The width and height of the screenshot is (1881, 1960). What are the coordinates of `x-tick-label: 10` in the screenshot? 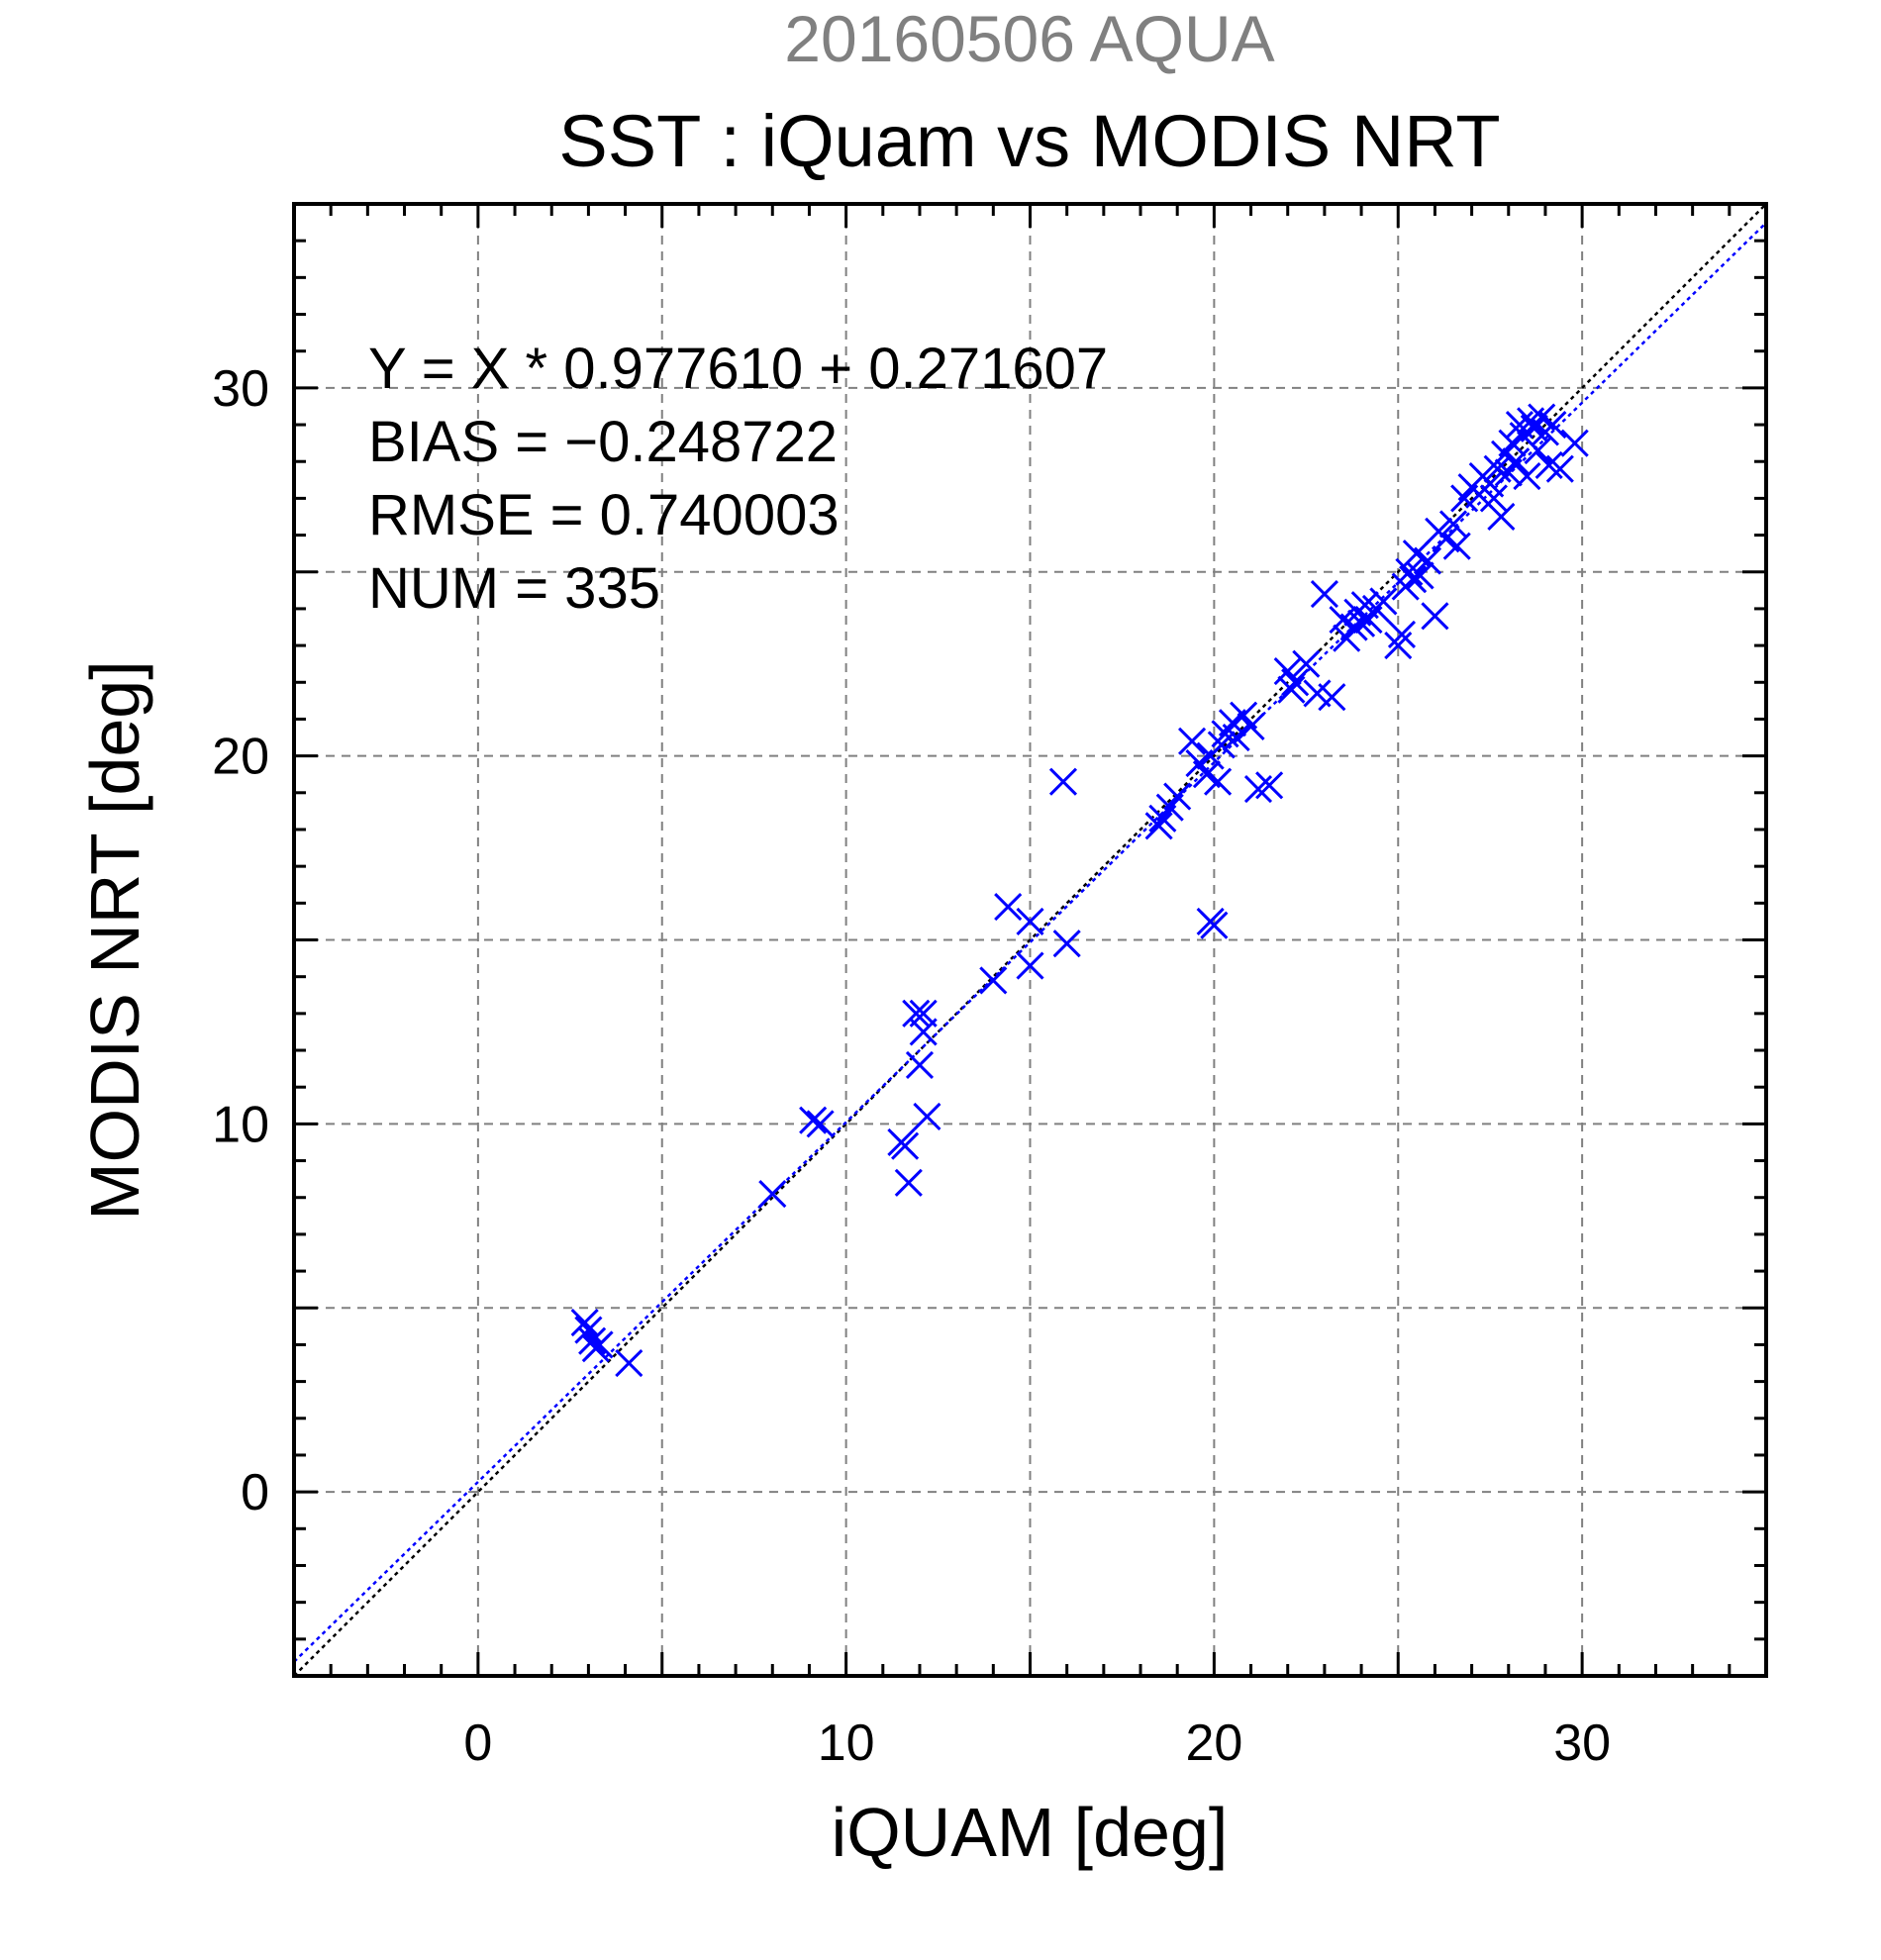 It's located at (846, 1743).